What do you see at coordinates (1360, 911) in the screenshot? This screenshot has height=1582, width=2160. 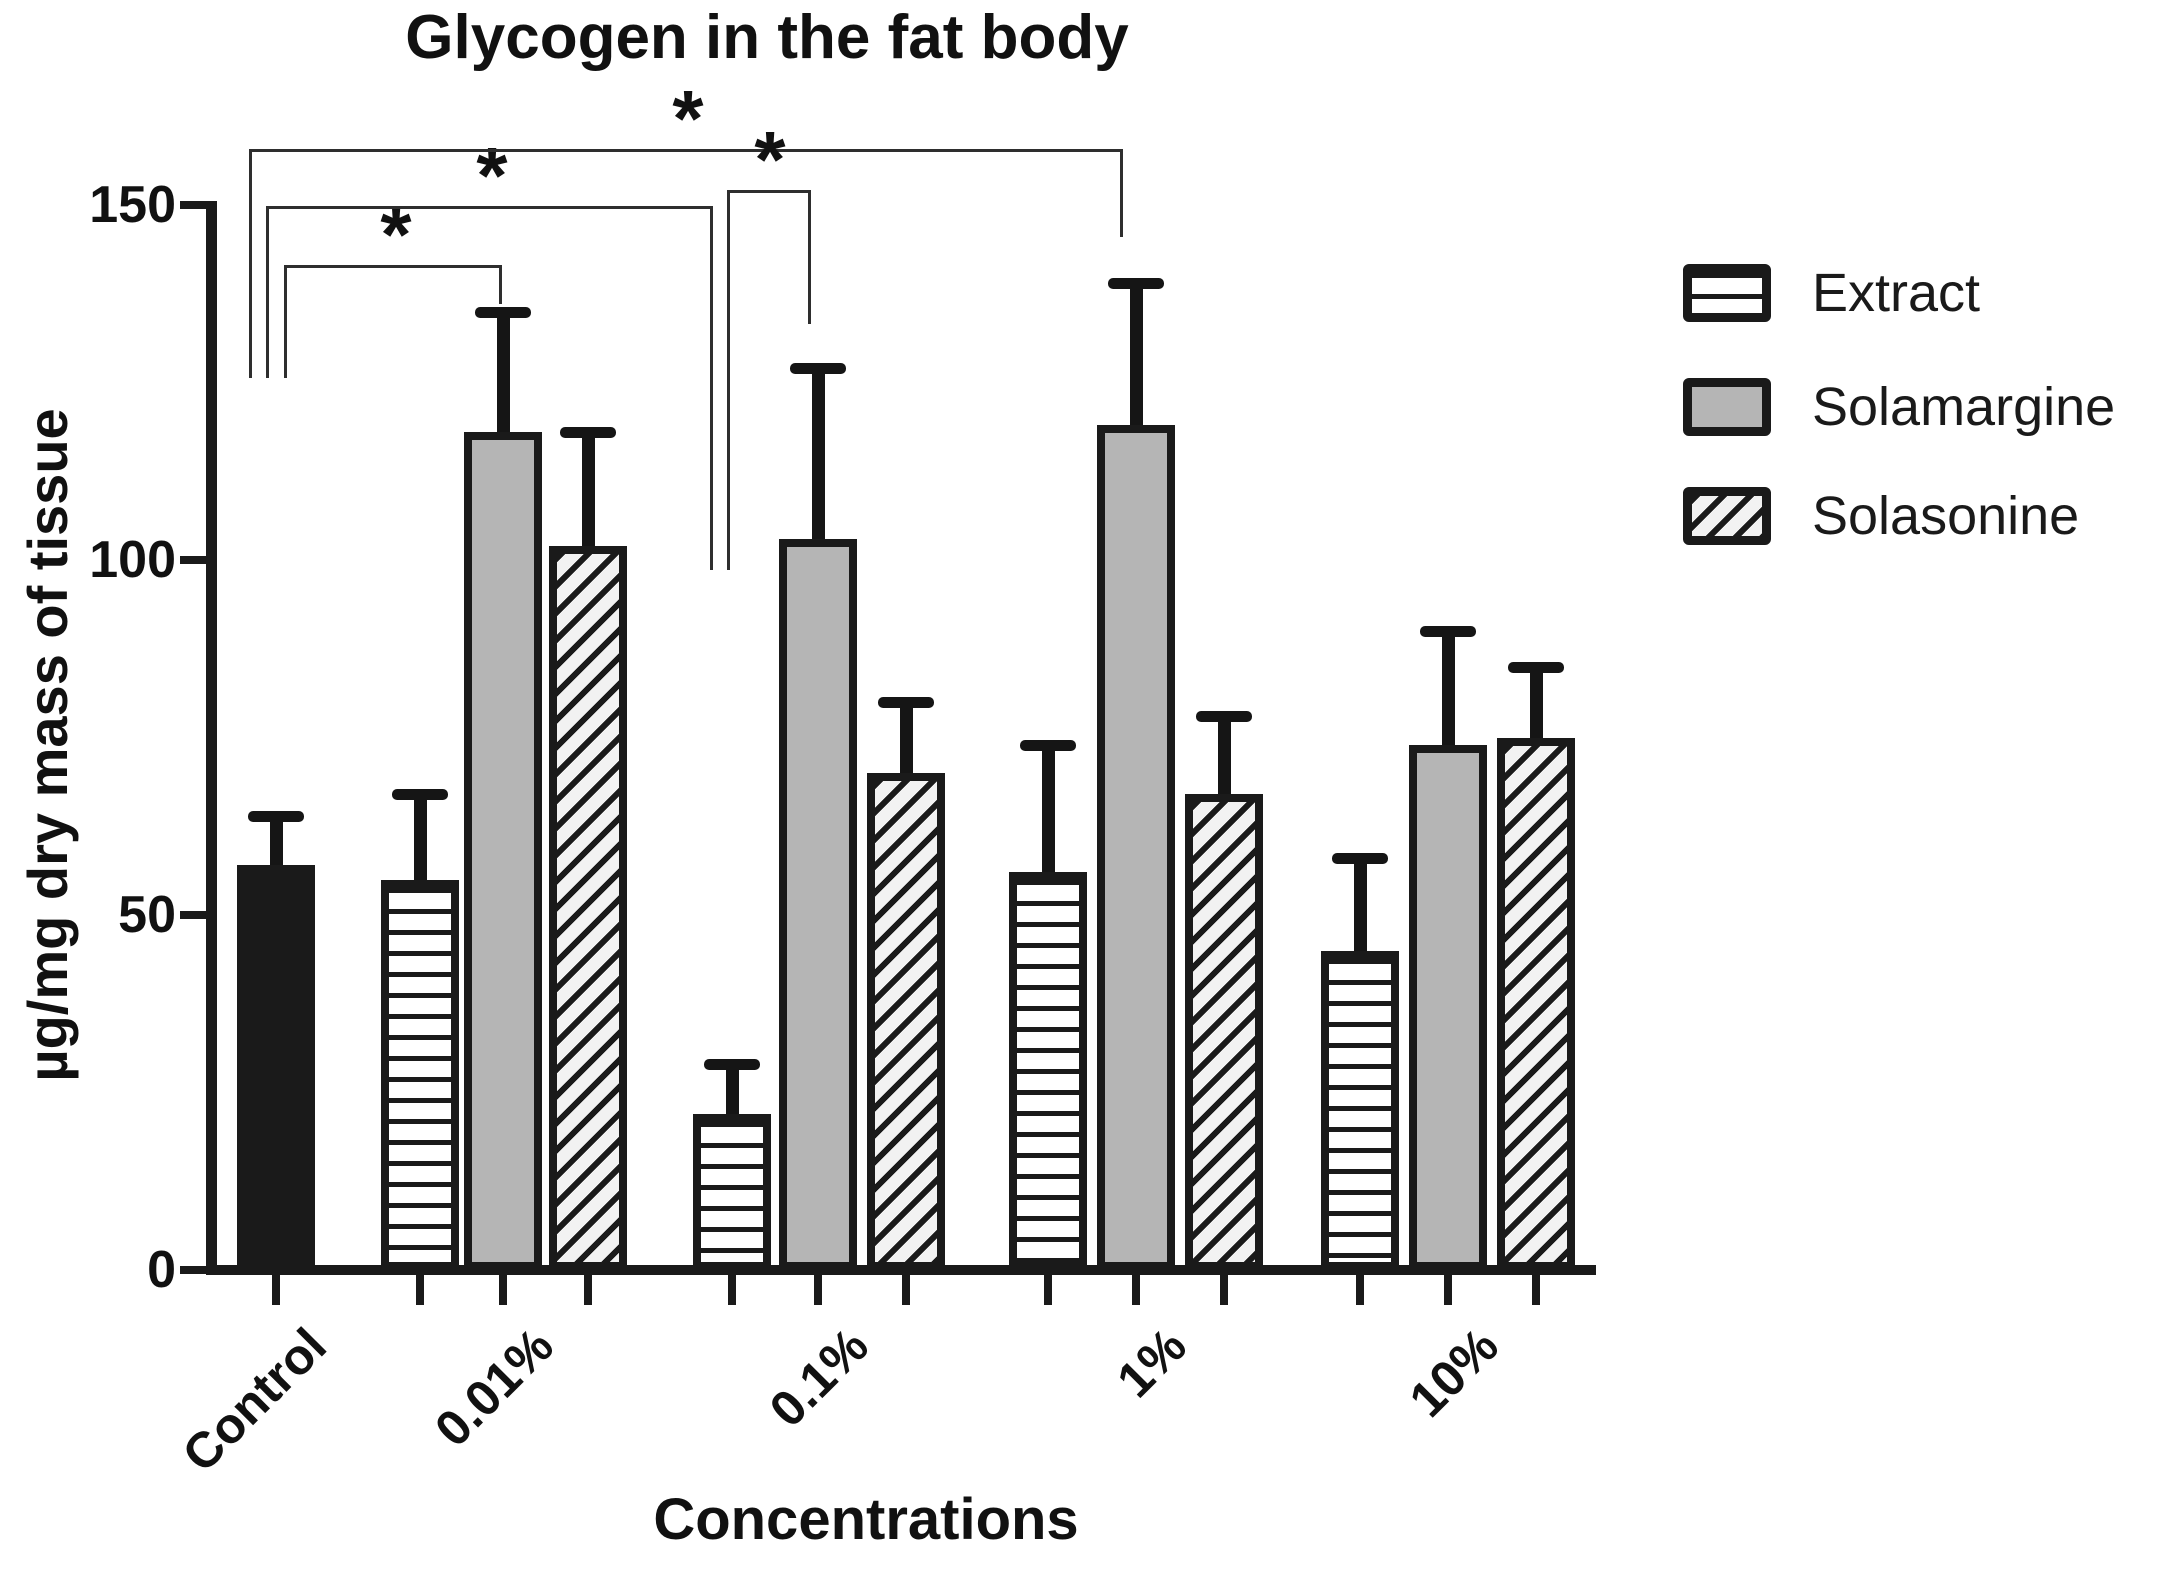 I see `bar-10%-extract-error-stem` at bounding box center [1360, 911].